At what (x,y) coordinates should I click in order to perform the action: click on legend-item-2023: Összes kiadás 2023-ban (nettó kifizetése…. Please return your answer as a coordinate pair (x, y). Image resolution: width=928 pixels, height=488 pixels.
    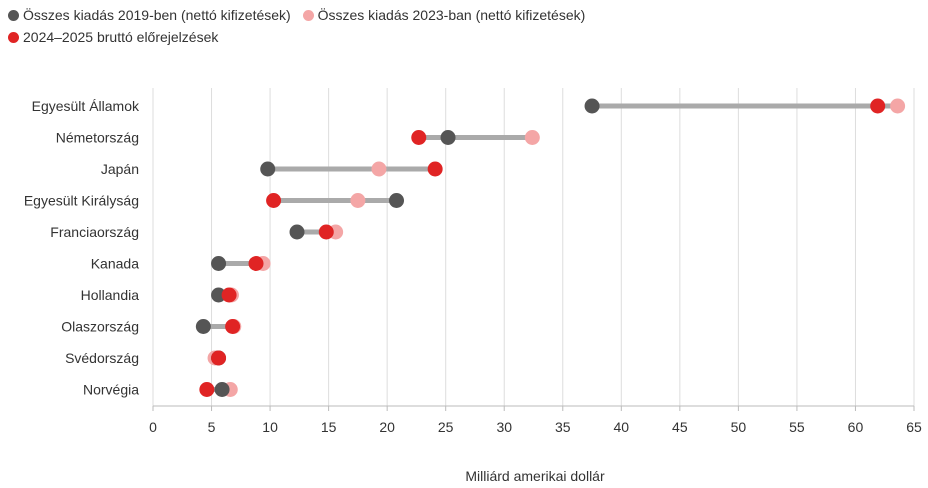
    Looking at the image, I should click on (444, 15).